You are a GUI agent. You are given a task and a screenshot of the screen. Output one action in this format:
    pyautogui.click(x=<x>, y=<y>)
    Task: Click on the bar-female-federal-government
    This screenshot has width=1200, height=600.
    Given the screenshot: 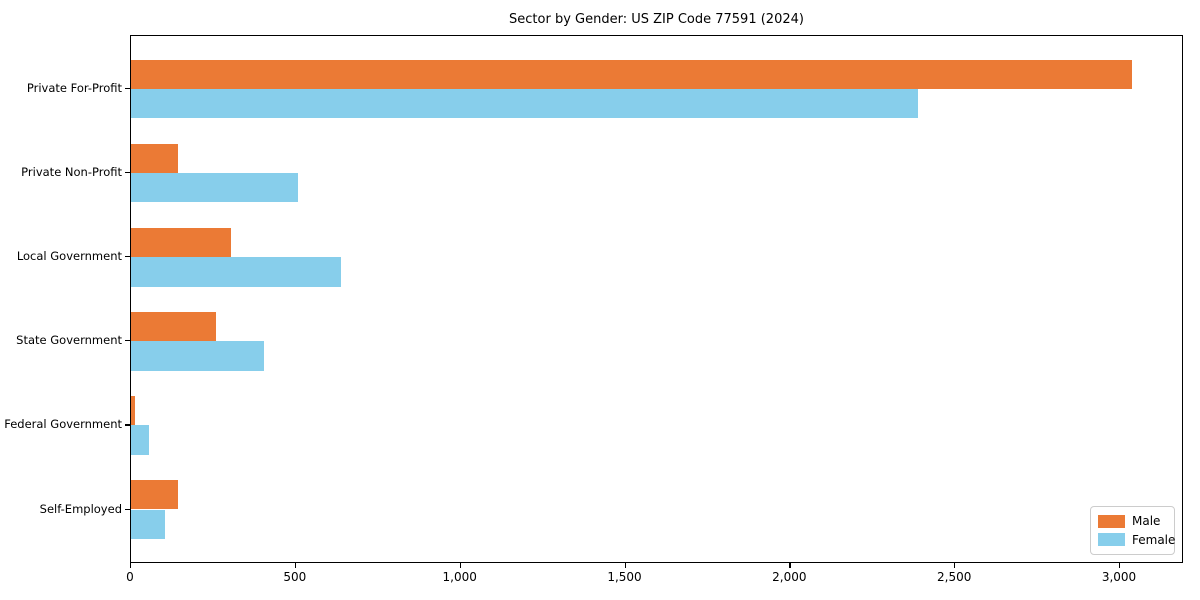 What is the action you would take?
    pyautogui.click(x=140, y=440)
    